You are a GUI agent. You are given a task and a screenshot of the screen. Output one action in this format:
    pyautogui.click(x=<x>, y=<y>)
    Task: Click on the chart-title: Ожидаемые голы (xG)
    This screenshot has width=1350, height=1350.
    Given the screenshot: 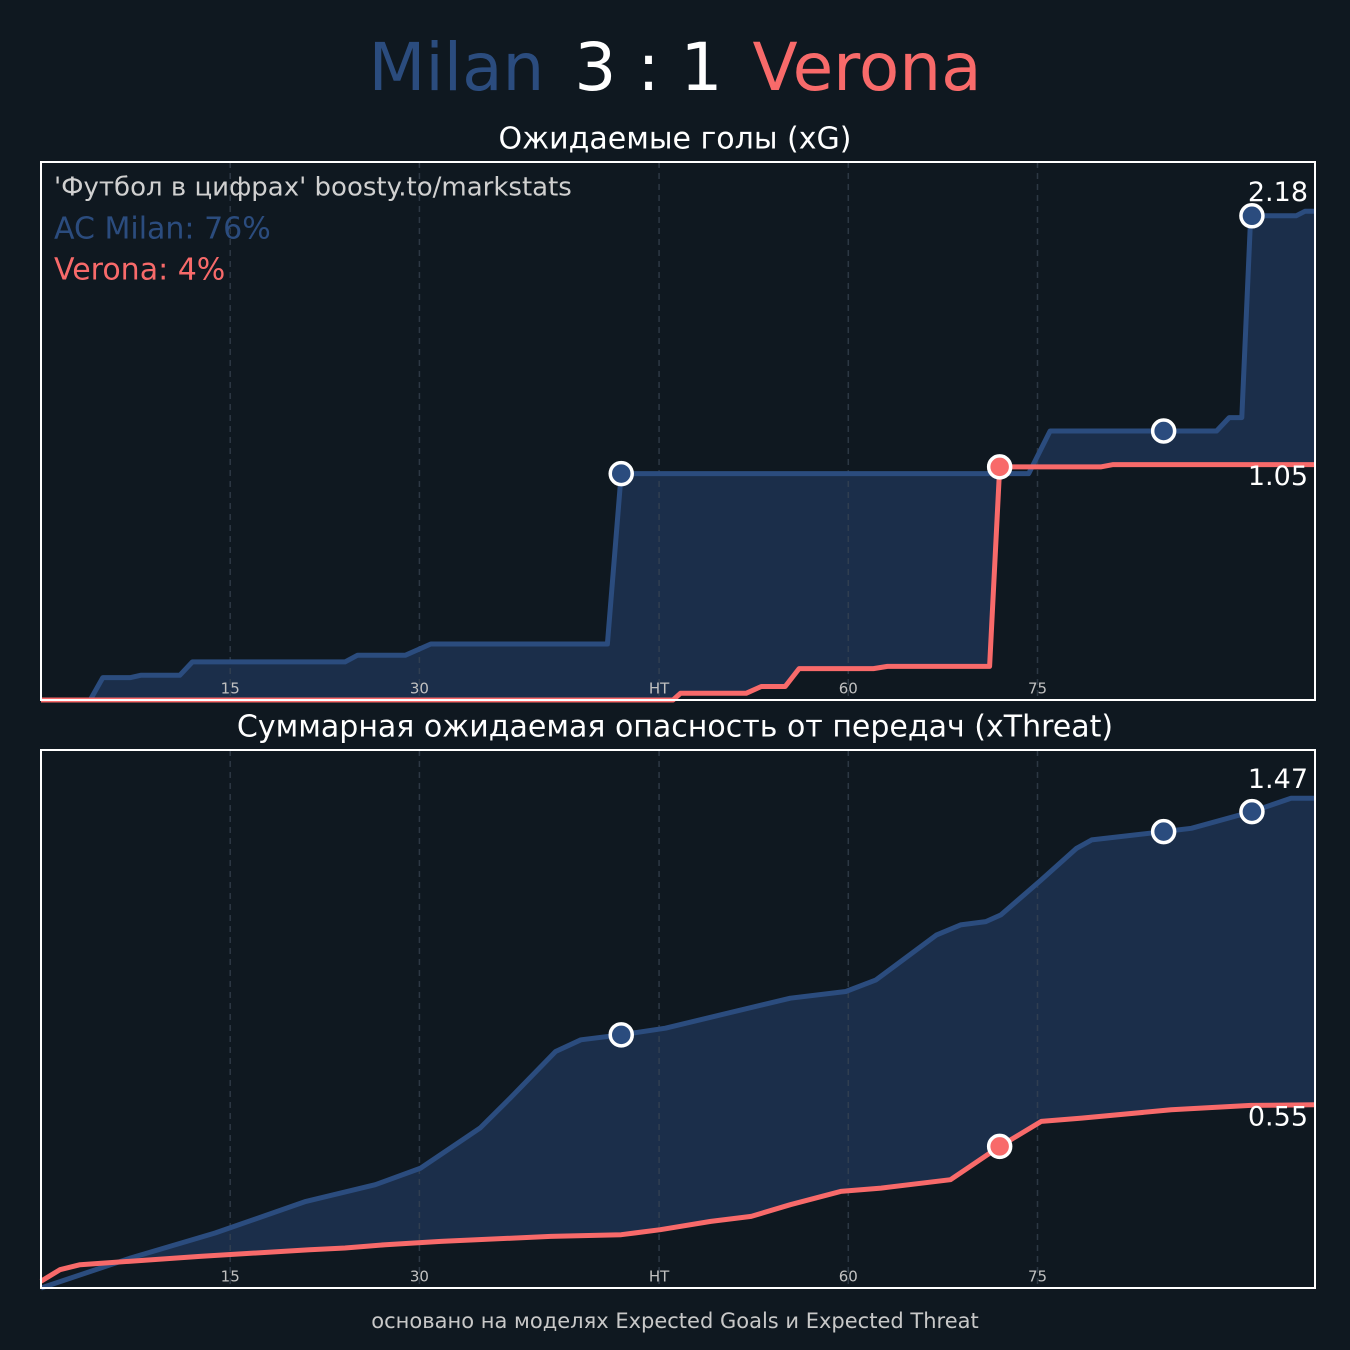 What is the action you would take?
    pyautogui.click(x=675, y=139)
    